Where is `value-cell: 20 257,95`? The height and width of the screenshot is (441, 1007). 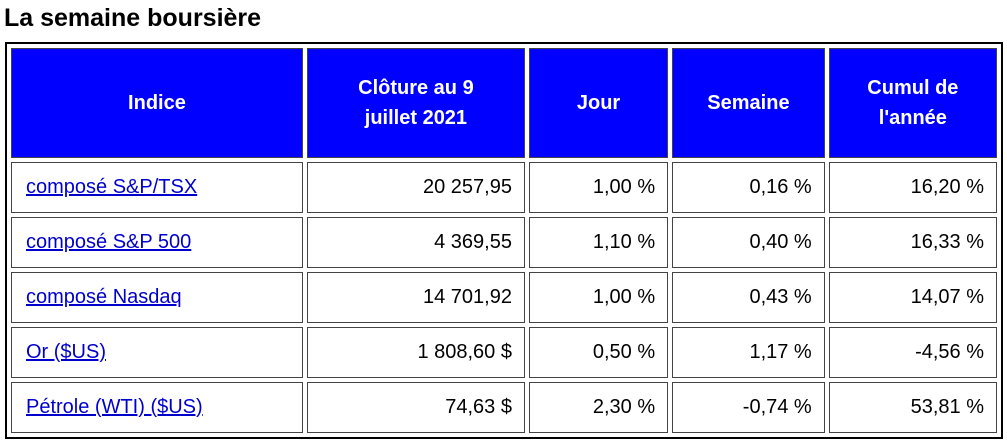
value-cell: 20 257,95 is located at coordinates (415, 187).